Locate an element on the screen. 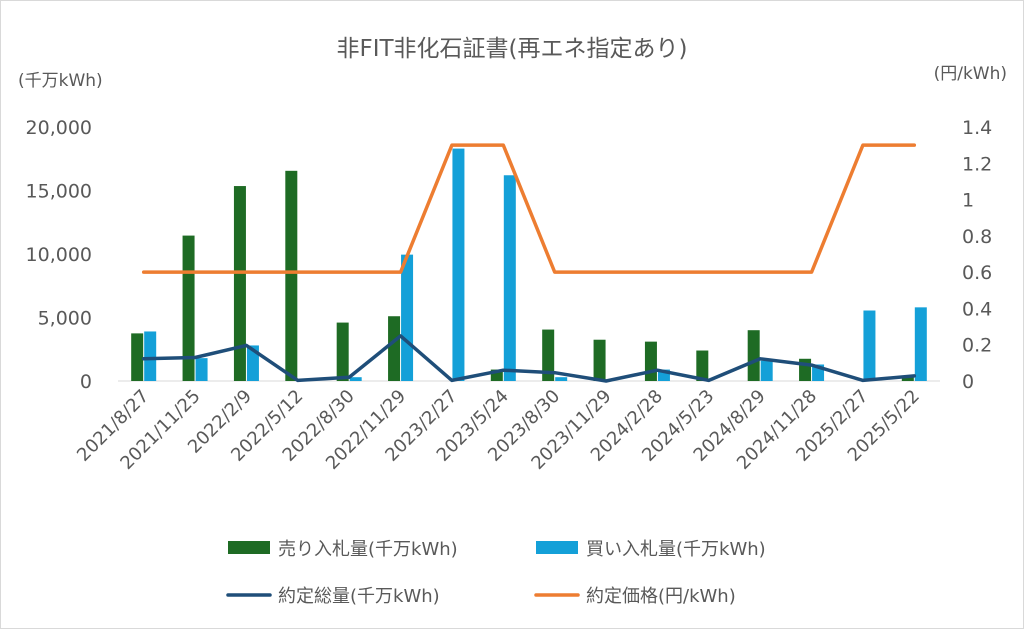 The height and width of the screenshot is (629, 1024). y-right-tick-label: 0 is located at coordinates (968, 382).